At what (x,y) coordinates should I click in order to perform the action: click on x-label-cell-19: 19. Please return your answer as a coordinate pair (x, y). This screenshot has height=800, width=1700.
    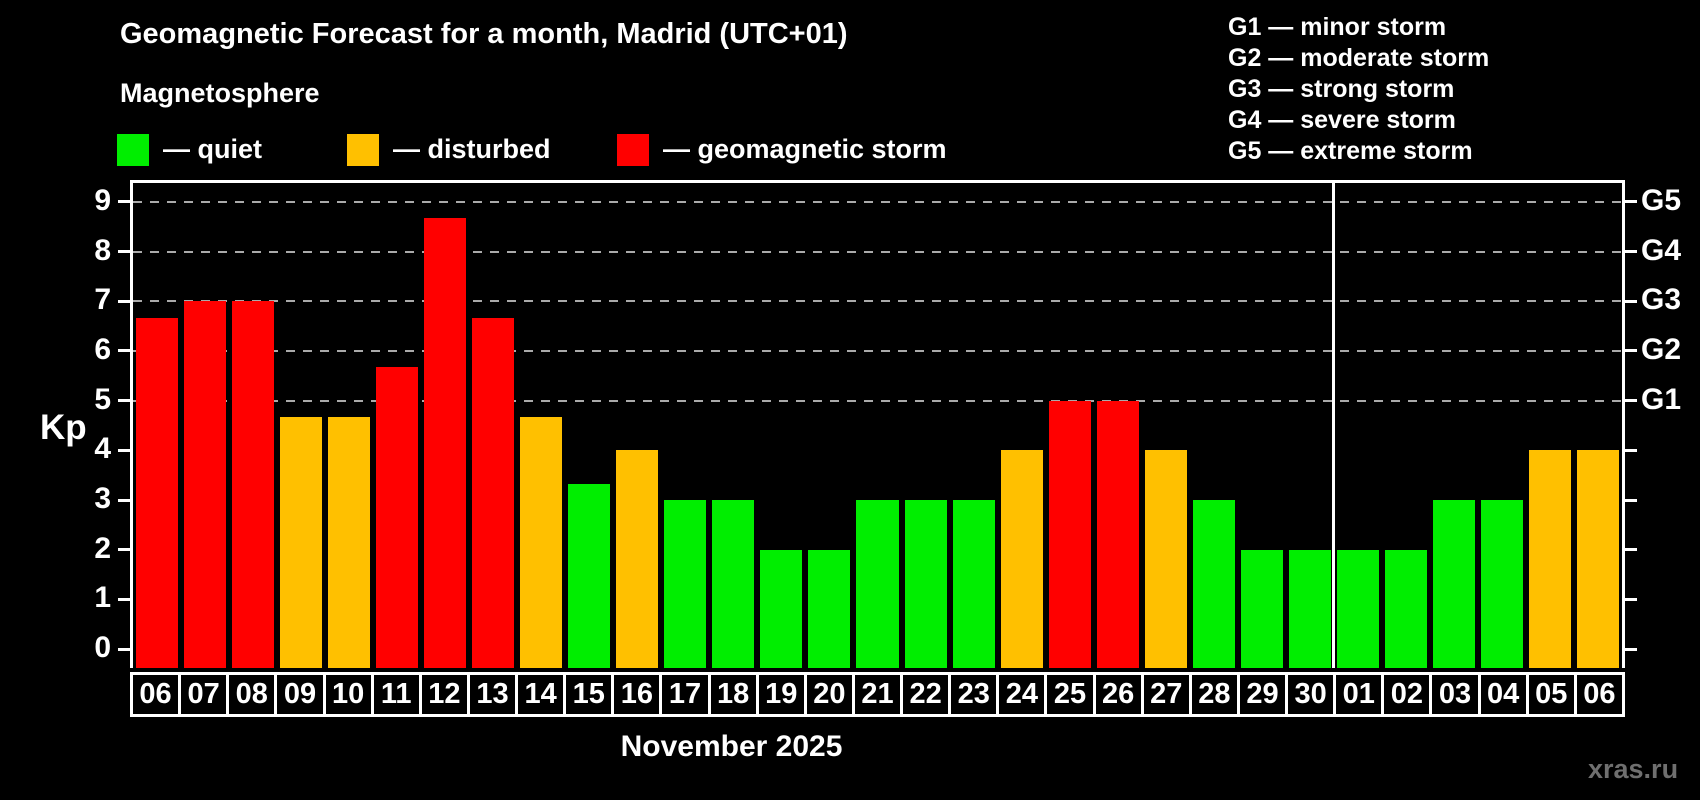
    Looking at the image, I should click on (781, 694).